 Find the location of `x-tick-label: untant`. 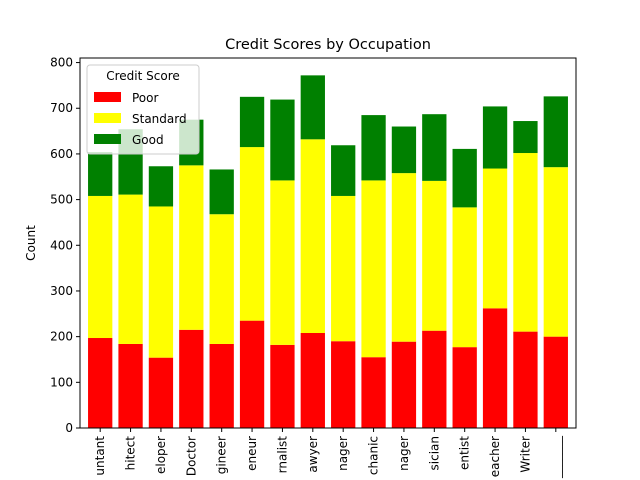

x-tick-label: untant is located at coordinates (100, 456).